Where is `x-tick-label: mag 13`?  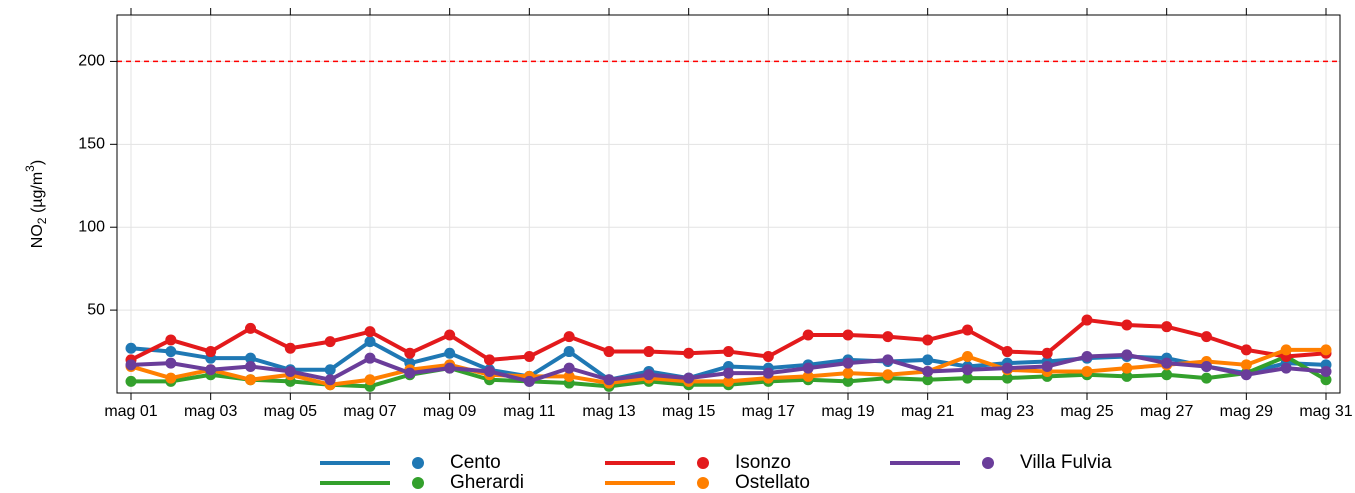
x-tick-label: mag 13 is located at coordinates (608, 411).